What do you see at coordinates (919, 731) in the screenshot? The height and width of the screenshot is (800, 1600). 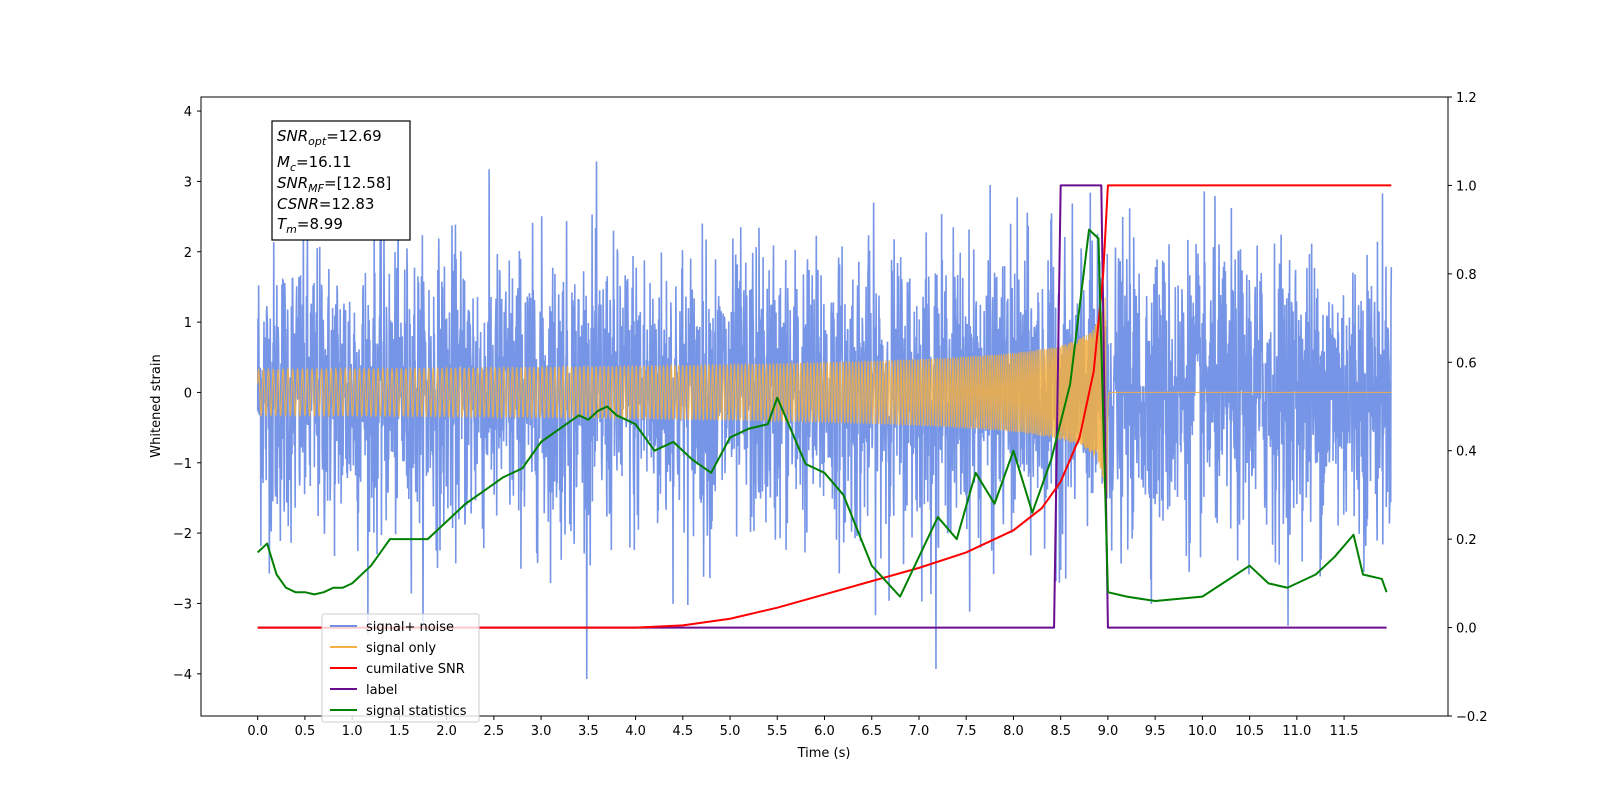 I see `x-tick-label: 7.0` at bounding box center [919, 731].